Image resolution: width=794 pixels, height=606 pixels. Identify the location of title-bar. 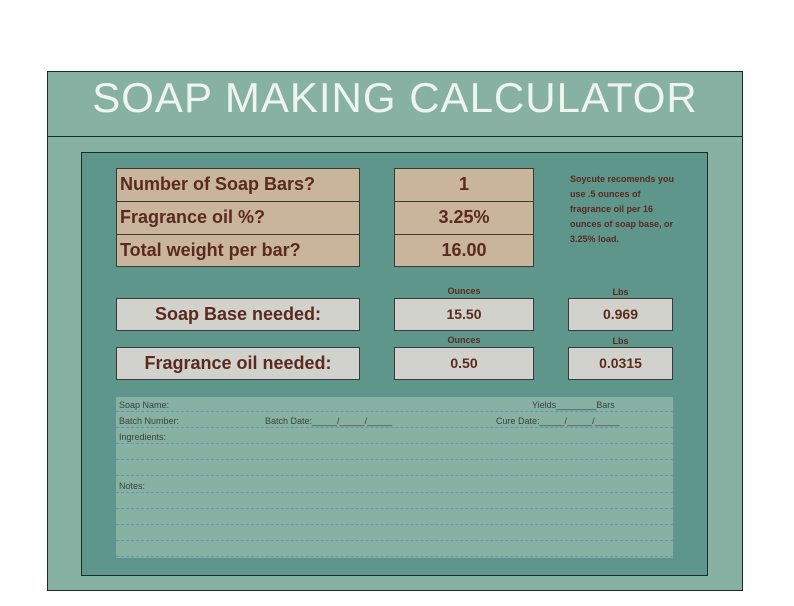
(395, 104).